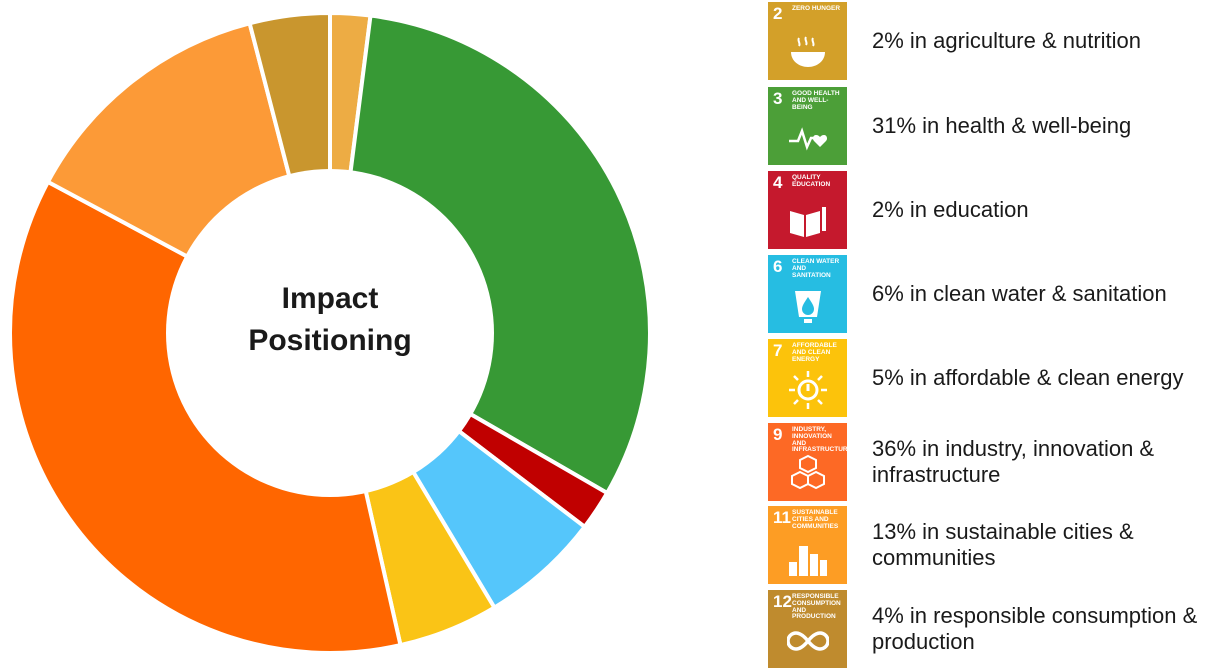 This screenshot has height=668, width=1209. What do you see at coordinates (778, 434) in the screenshot?
I see `sdg-number: 9` at bounding box center [778, 434].